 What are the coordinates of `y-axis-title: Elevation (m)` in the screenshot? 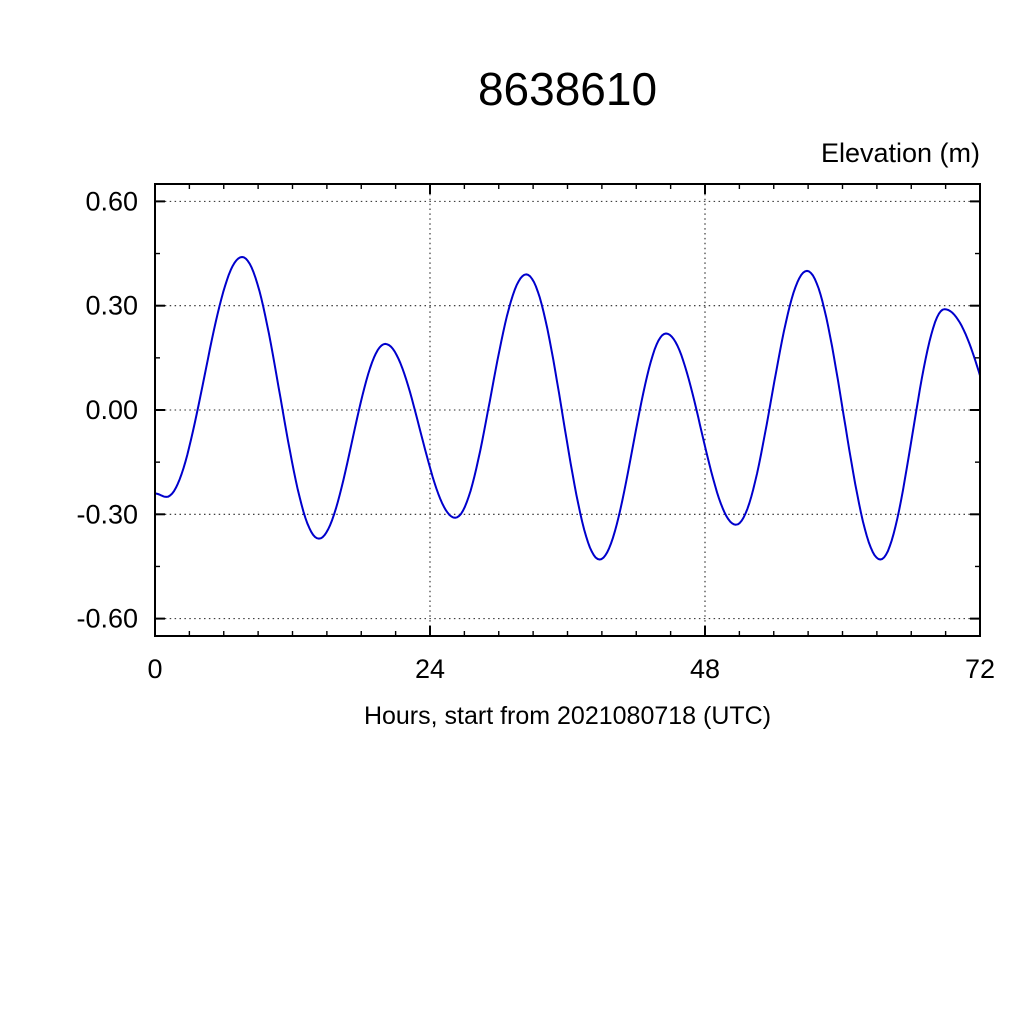 It's located at (900, 153).